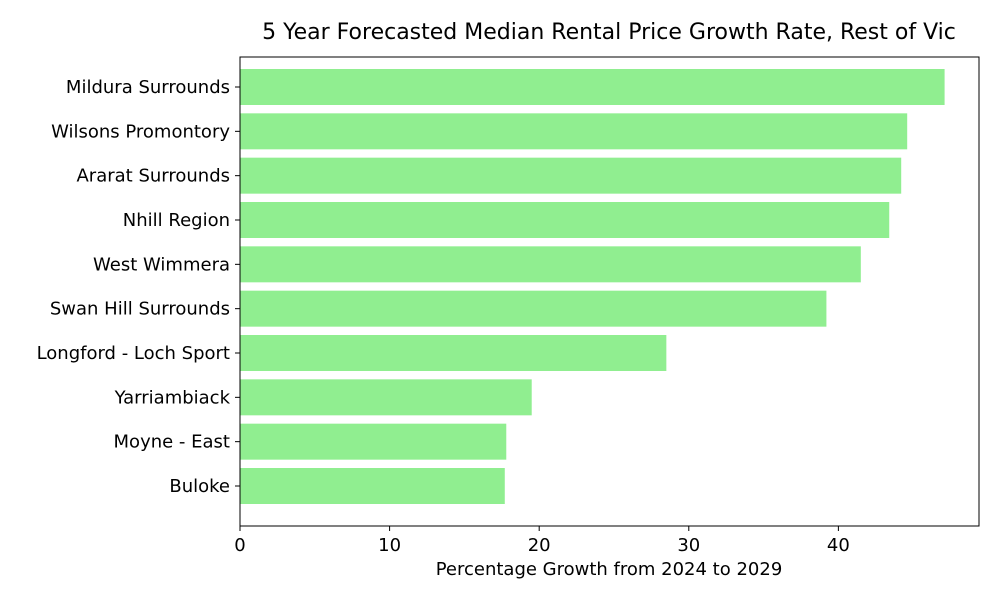  I want to click on category-label: Yarriambiack, so click(172, 397).